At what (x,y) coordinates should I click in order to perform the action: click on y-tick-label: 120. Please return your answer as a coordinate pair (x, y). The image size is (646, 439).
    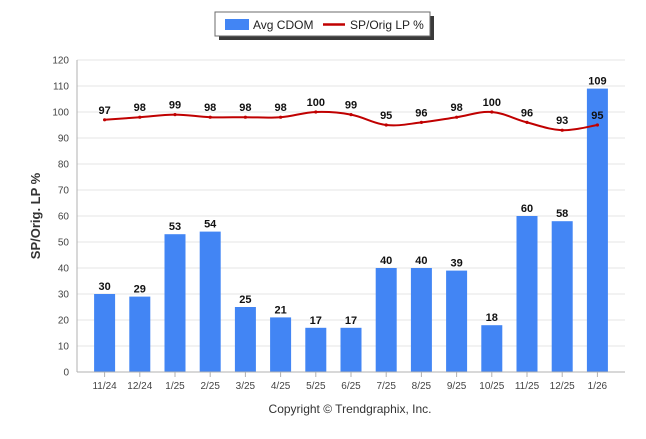
    Looking at the image, I should click on (60, 61).